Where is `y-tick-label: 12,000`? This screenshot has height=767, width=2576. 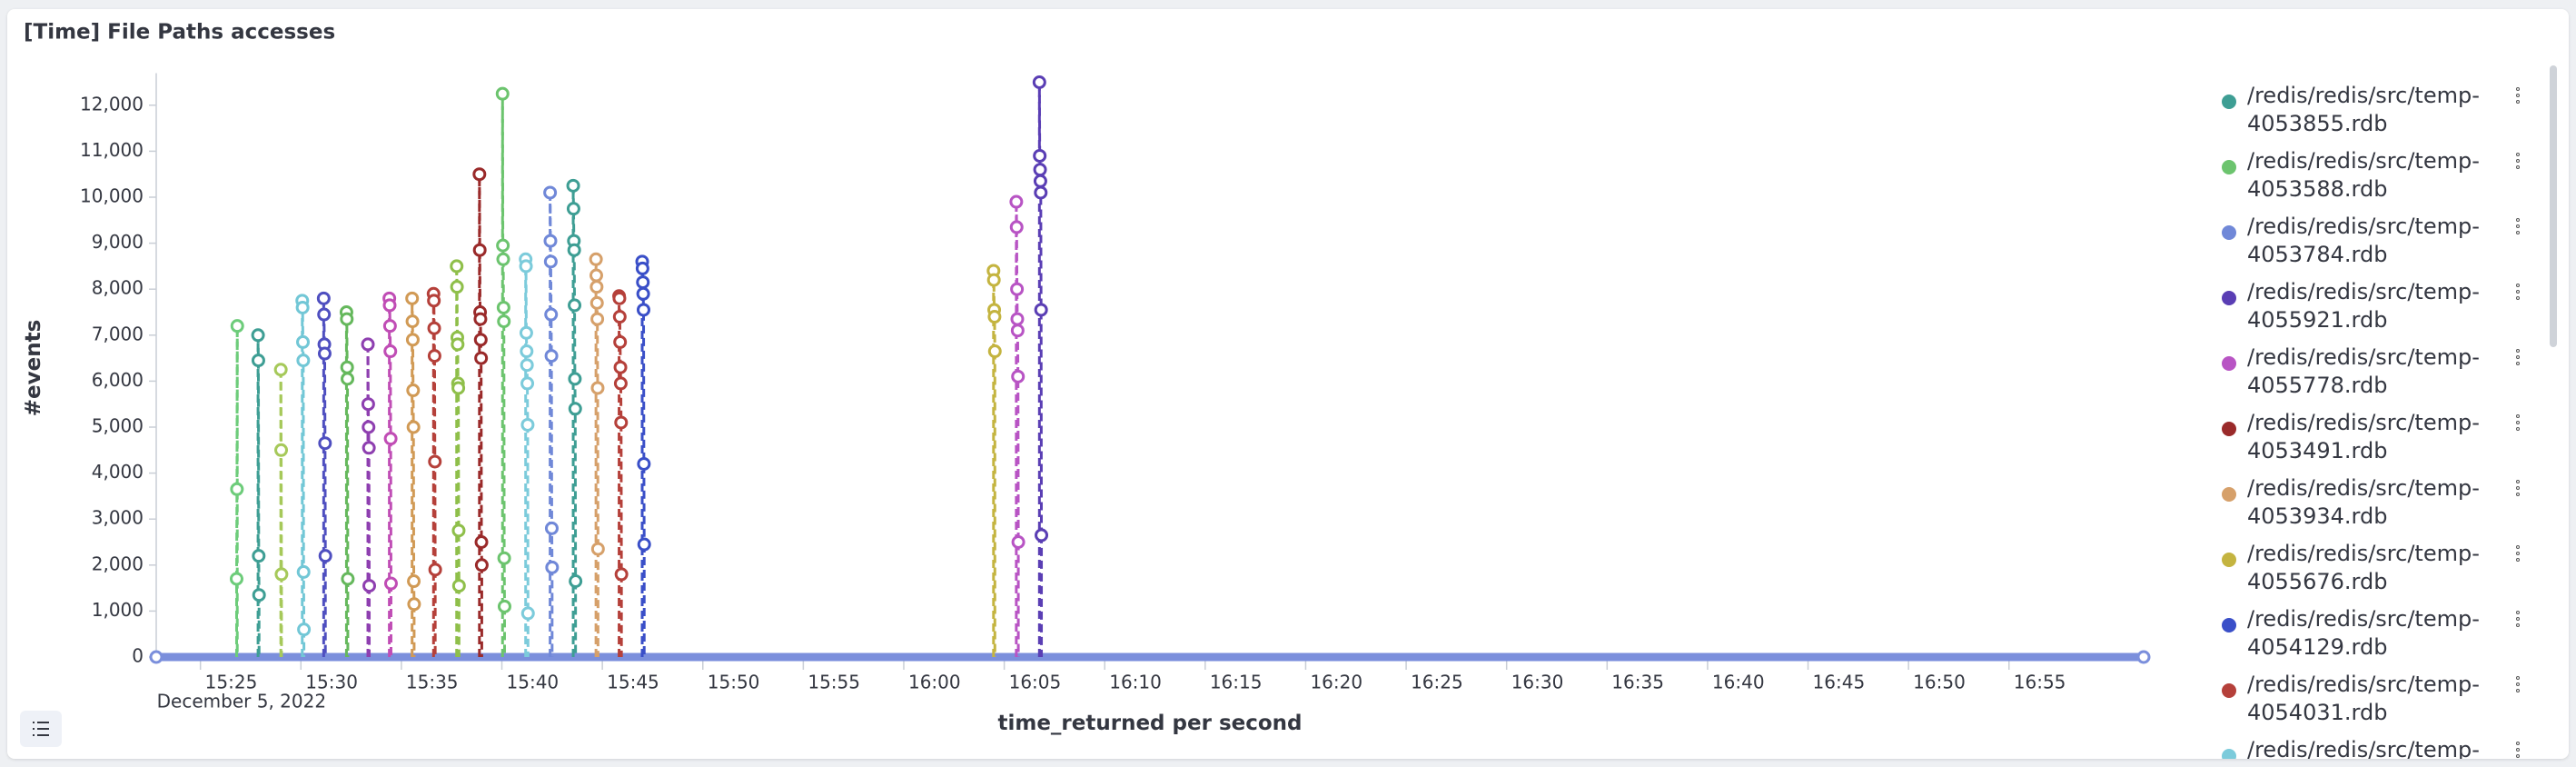 y-tick-label: 12,000 is located at coordinates (112, 104).